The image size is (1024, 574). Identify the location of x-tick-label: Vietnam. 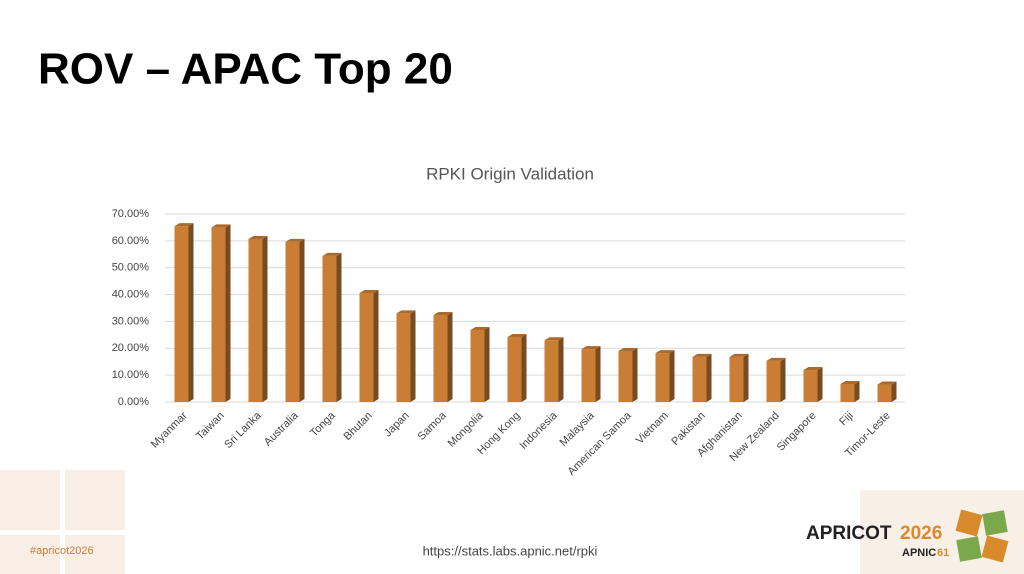
(652, 428).